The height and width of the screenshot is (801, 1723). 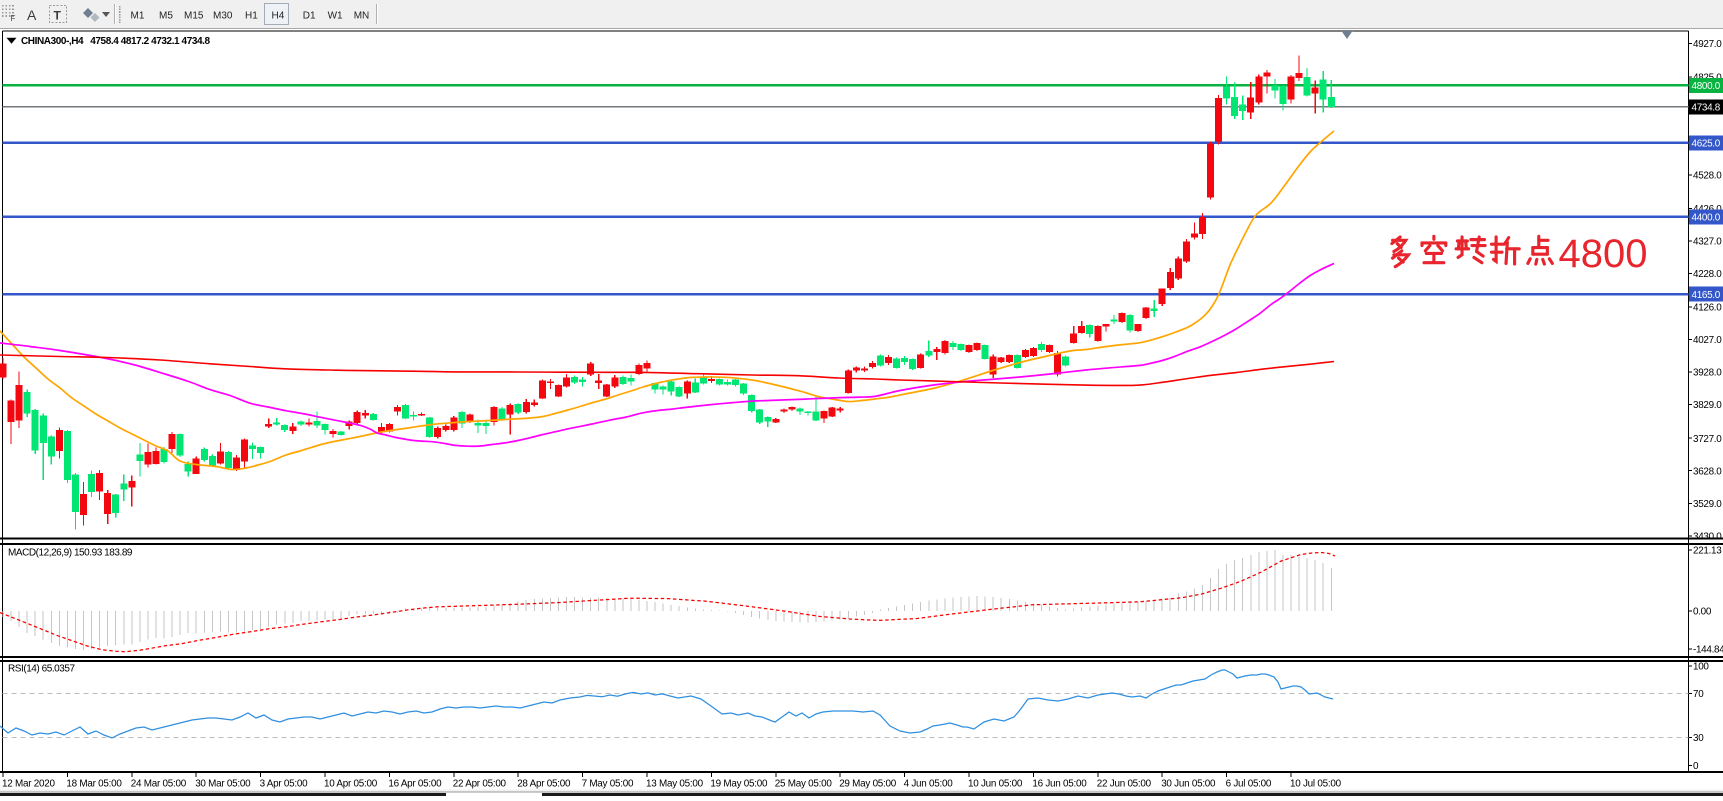 What do you see at coordinates (868, 784) in the screenshot?
I see `svg-text: 29 May 05:00` at bounding box center [868, 784].